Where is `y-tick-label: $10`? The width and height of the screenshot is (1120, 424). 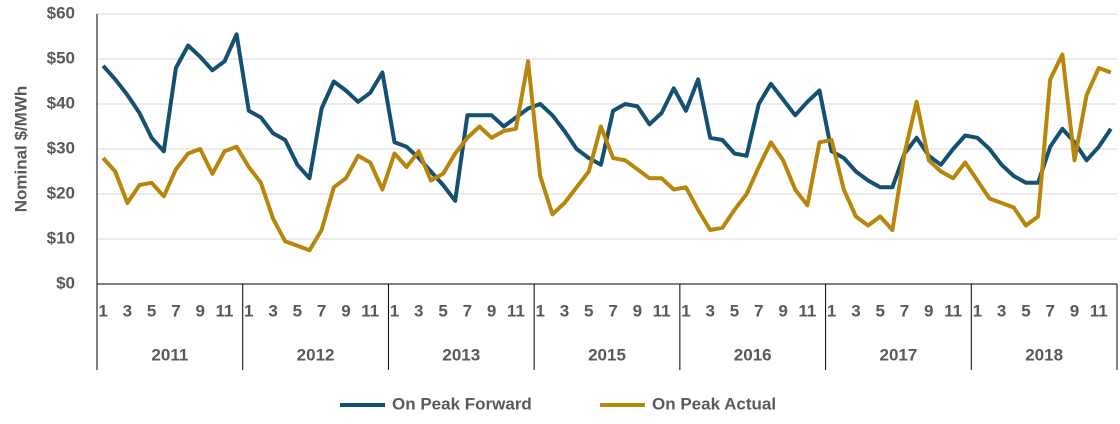 y-tick-label: $10 is located at coordinates (61, 237).